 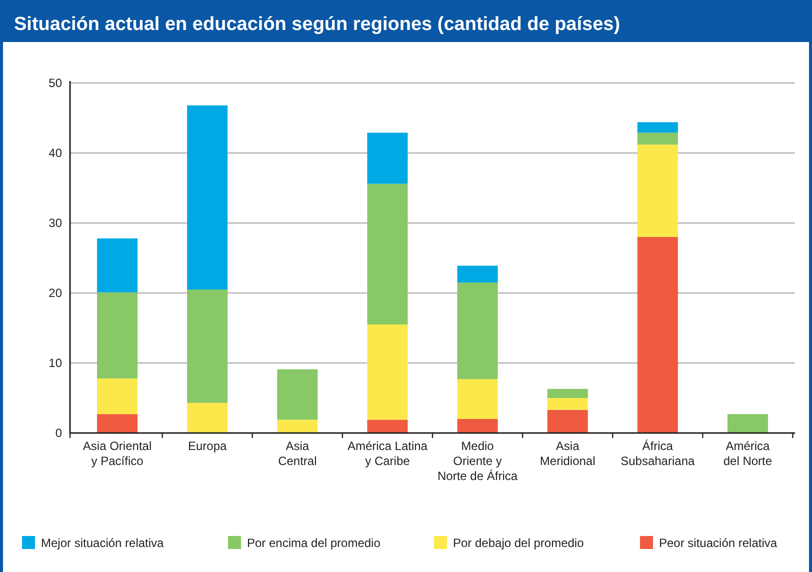 I want to click on y-tick-label: 50, so click(x=55, y=83).